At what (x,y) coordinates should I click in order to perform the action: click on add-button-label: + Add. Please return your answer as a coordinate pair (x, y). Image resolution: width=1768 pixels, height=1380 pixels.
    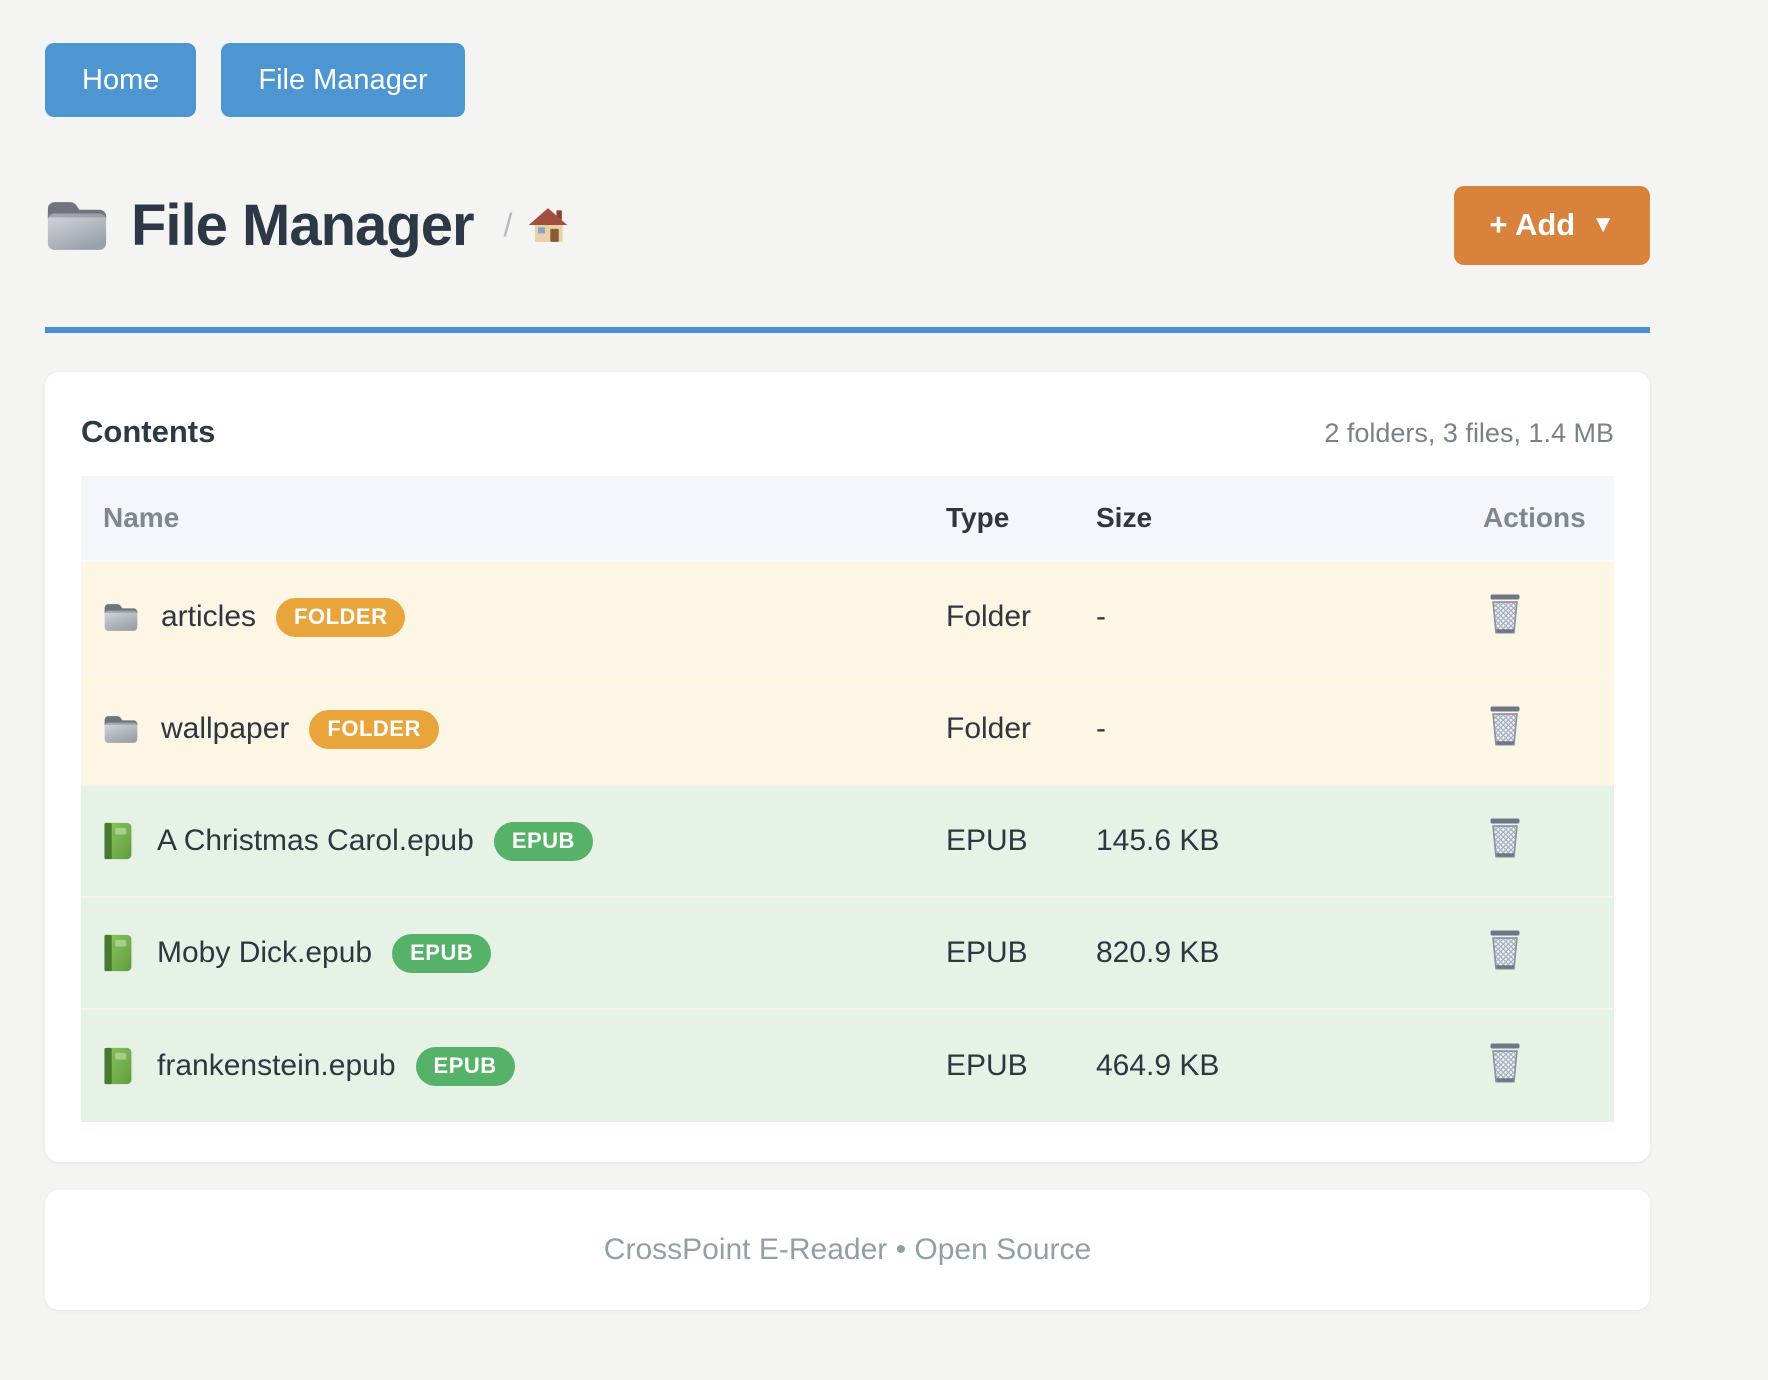
    Looking at the image, I should click on (1532, 224).